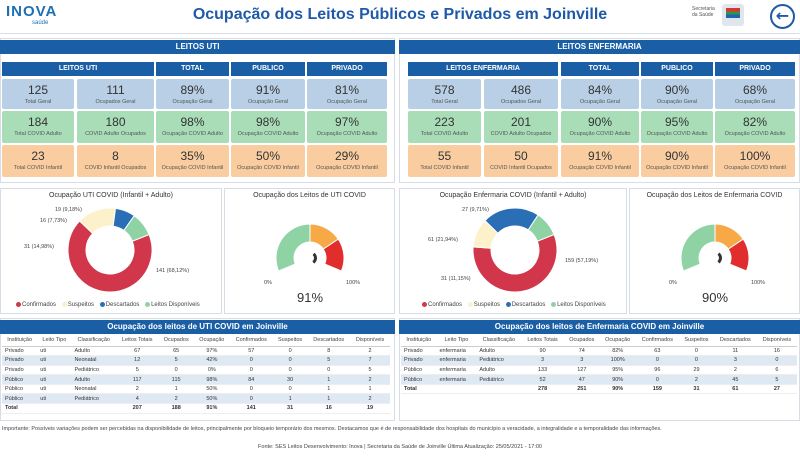 The height and width of the screenshot is (465, 800). Describe the element at coordinates (782, 16) in the screenshot. I see `back-button: ←` at that location.